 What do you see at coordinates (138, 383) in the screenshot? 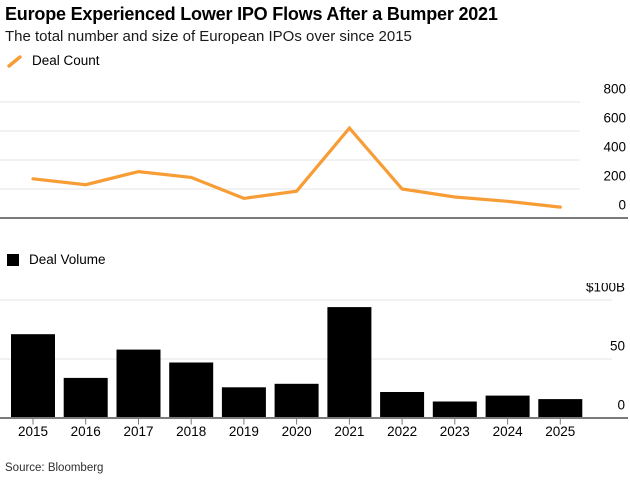
I see `bar-2017` at bounding box center [138, 383].